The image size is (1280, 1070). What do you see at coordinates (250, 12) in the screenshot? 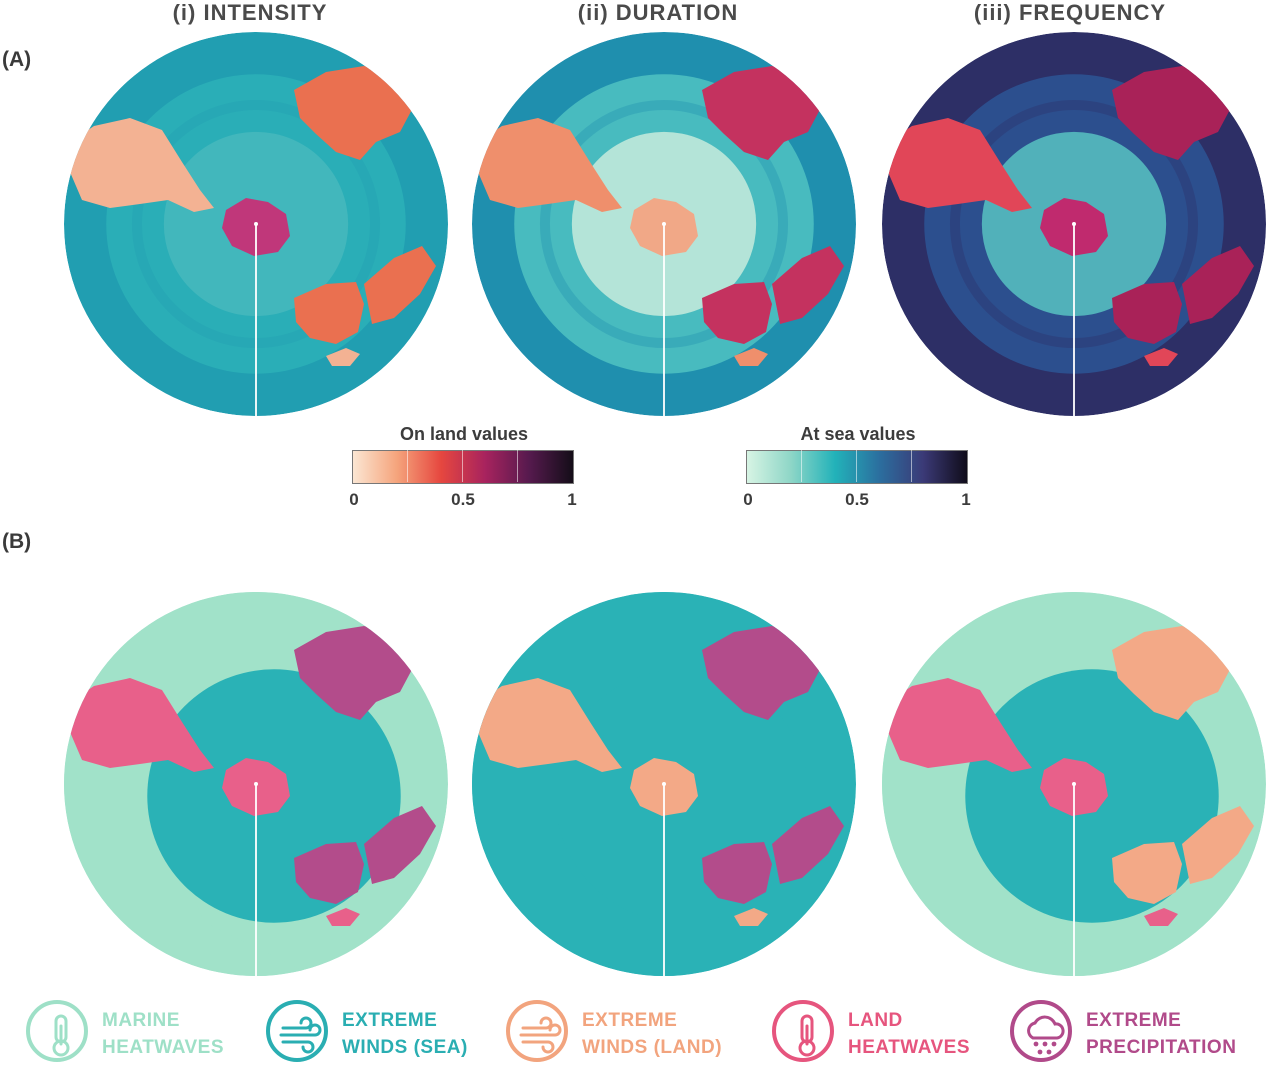
I see `column-title-intensity: (i) INTENSITY` at bounding box center [250, 12].